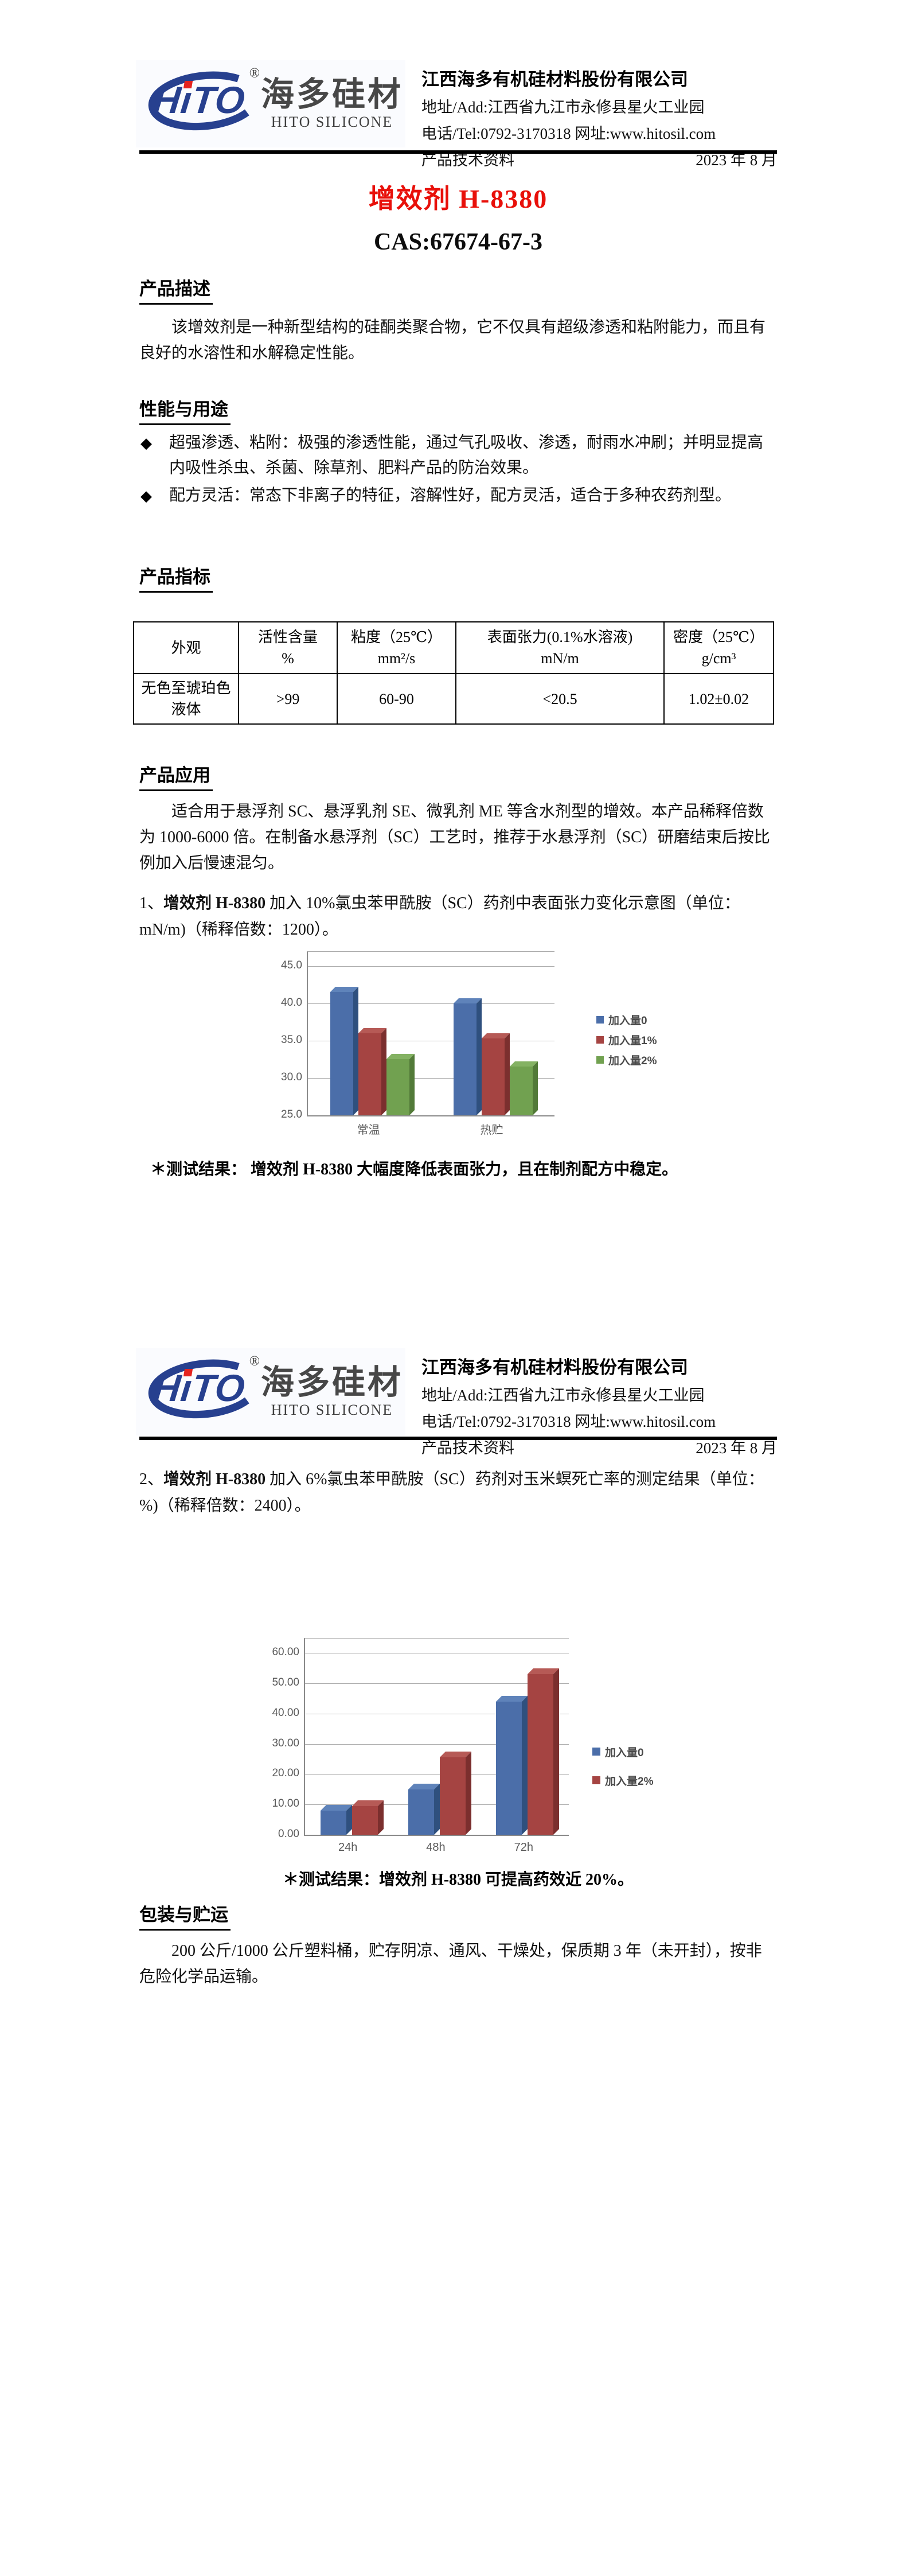 Image resolution: width=910 pixels, height=2576 pixels. What do you see at coordinates (288, 647) in the screenshot?
I see `spec-col-header: 活性含量%` at bounding box center [288, 647].